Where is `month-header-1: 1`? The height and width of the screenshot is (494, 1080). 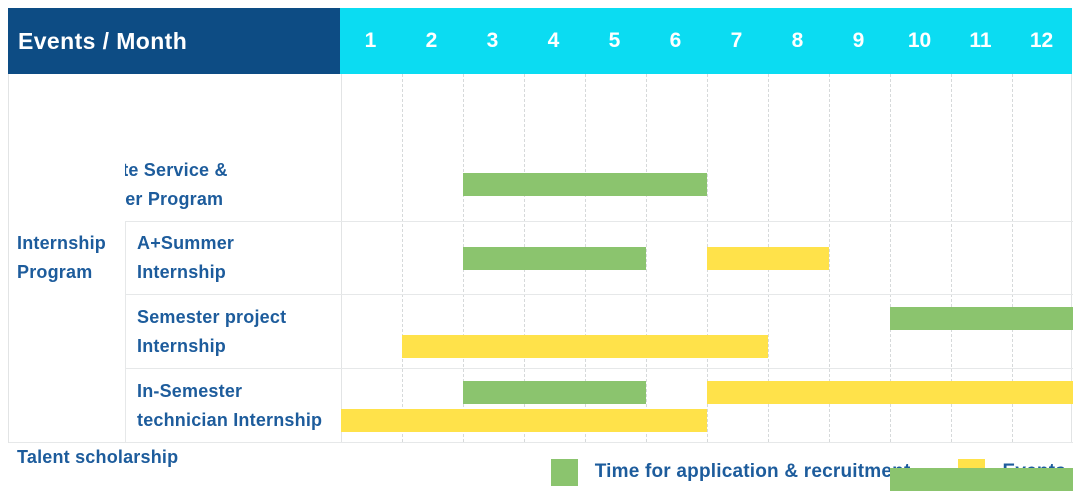 month-header-1: 1 is located at coordinates (370, 40).